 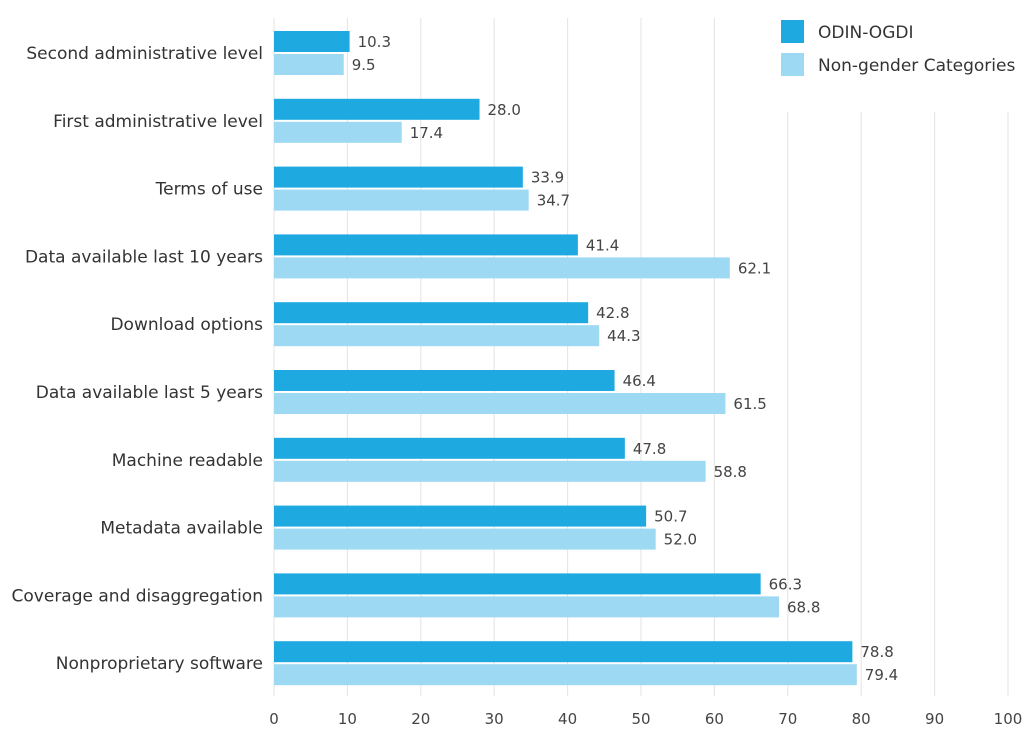 I want to click on data-label: 61.5, so click(x=749, y=404).